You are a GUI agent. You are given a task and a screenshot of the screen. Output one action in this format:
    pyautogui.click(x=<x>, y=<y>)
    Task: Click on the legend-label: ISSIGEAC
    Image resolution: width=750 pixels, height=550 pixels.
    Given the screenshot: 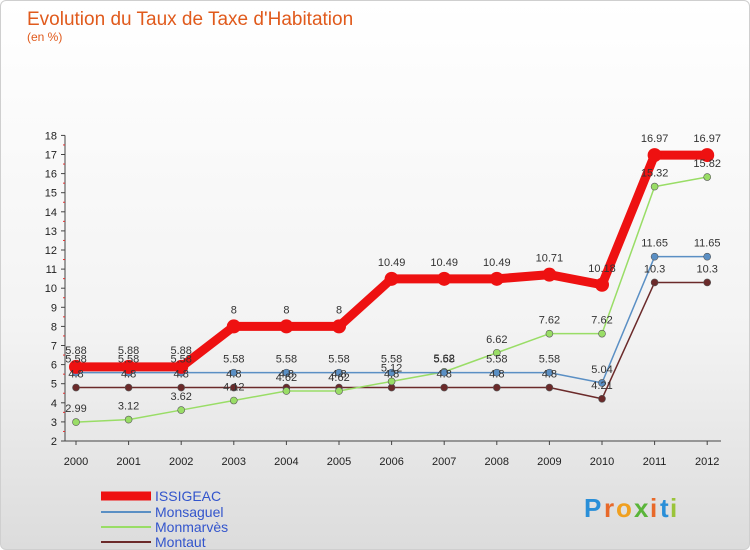 What is the action you would take?
    pyautogui.click(x=188, y=496)
    